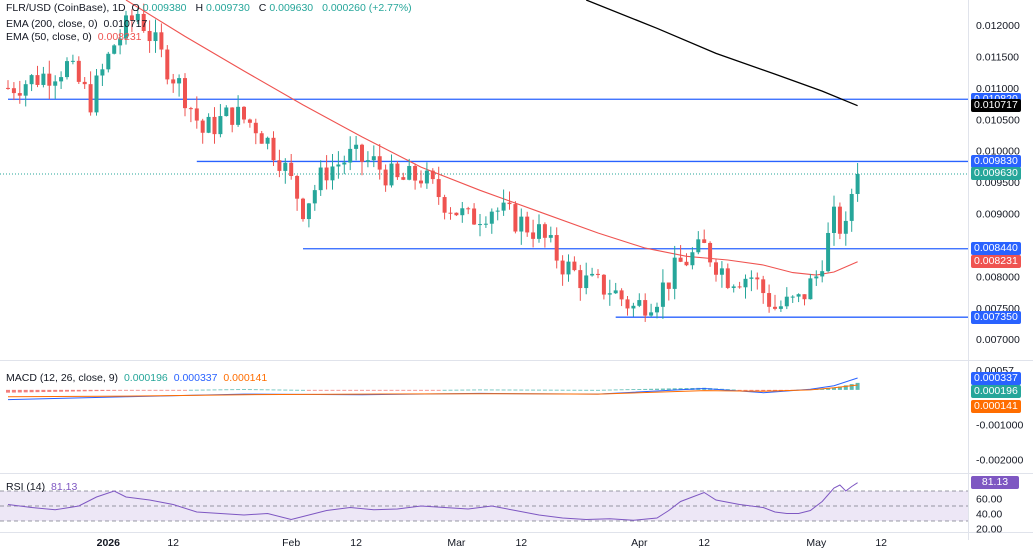 This screenshot has height=558, width=1033. Describe the element at coordinates (998, 26) in the screenshot. I see `price-tick-label: 0.012000` at that location.